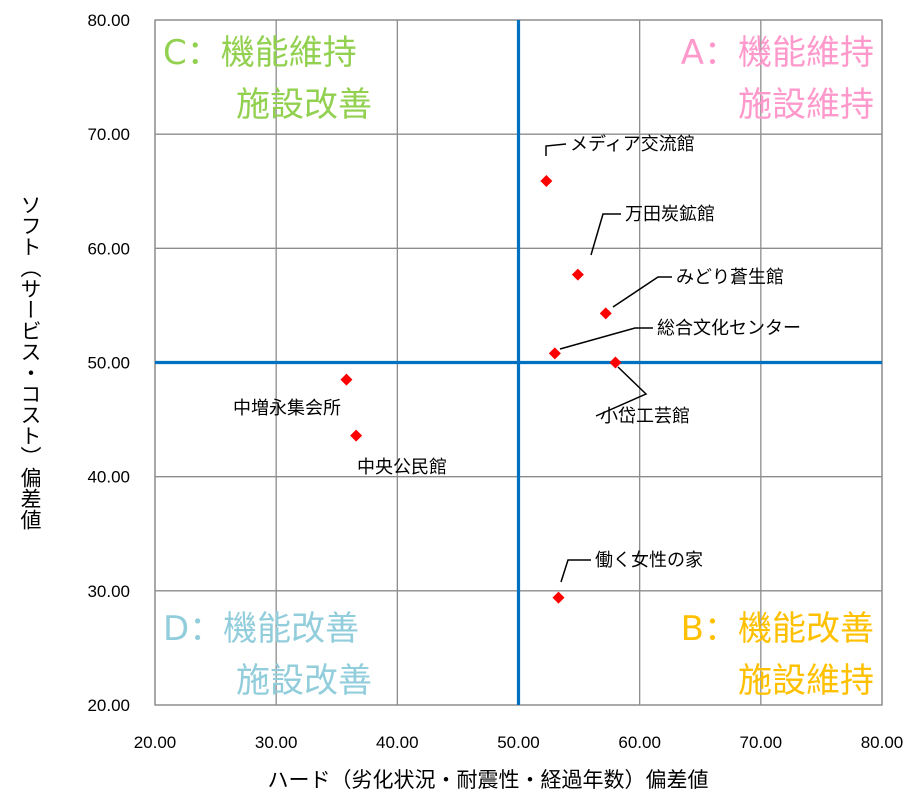  I want to click on y-tick-label: 20.00, so click(108, 705).